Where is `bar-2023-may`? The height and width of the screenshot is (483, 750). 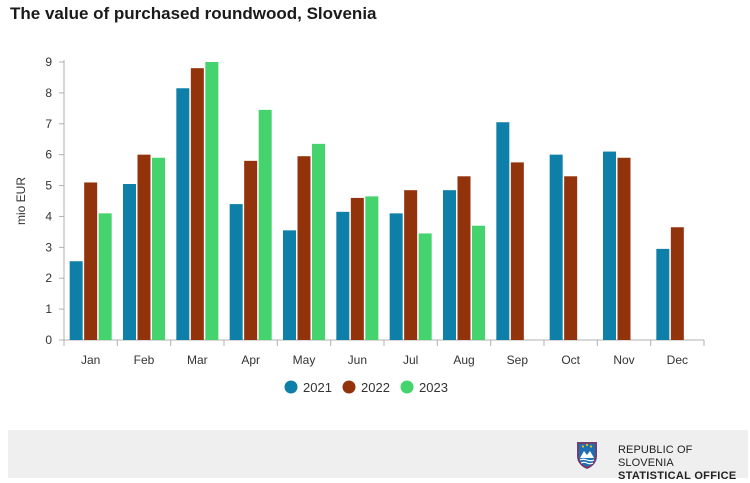
bar-2023-may is located at coordinates (318, 241).